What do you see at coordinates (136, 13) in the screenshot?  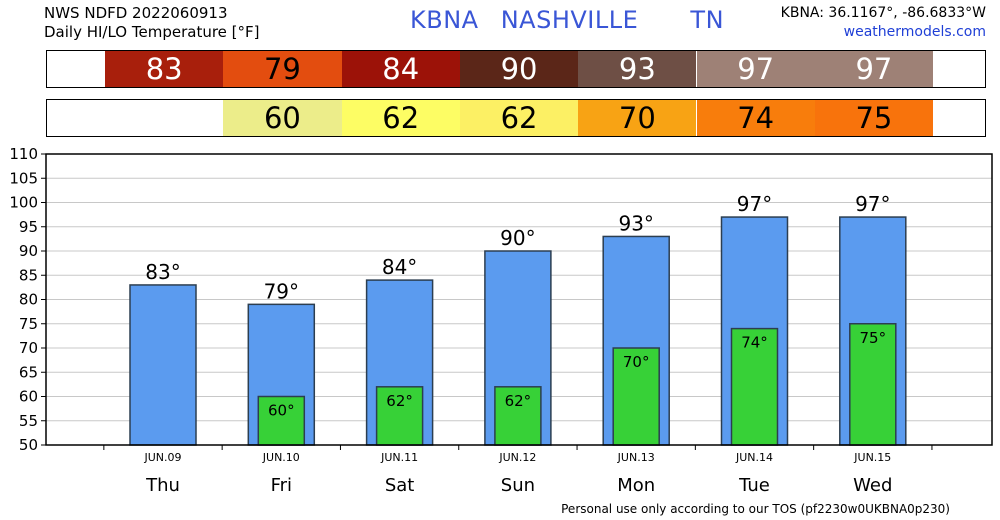 I see `model-run-label: NWS NDFD 2022060913` at bounding box center [136, 13].